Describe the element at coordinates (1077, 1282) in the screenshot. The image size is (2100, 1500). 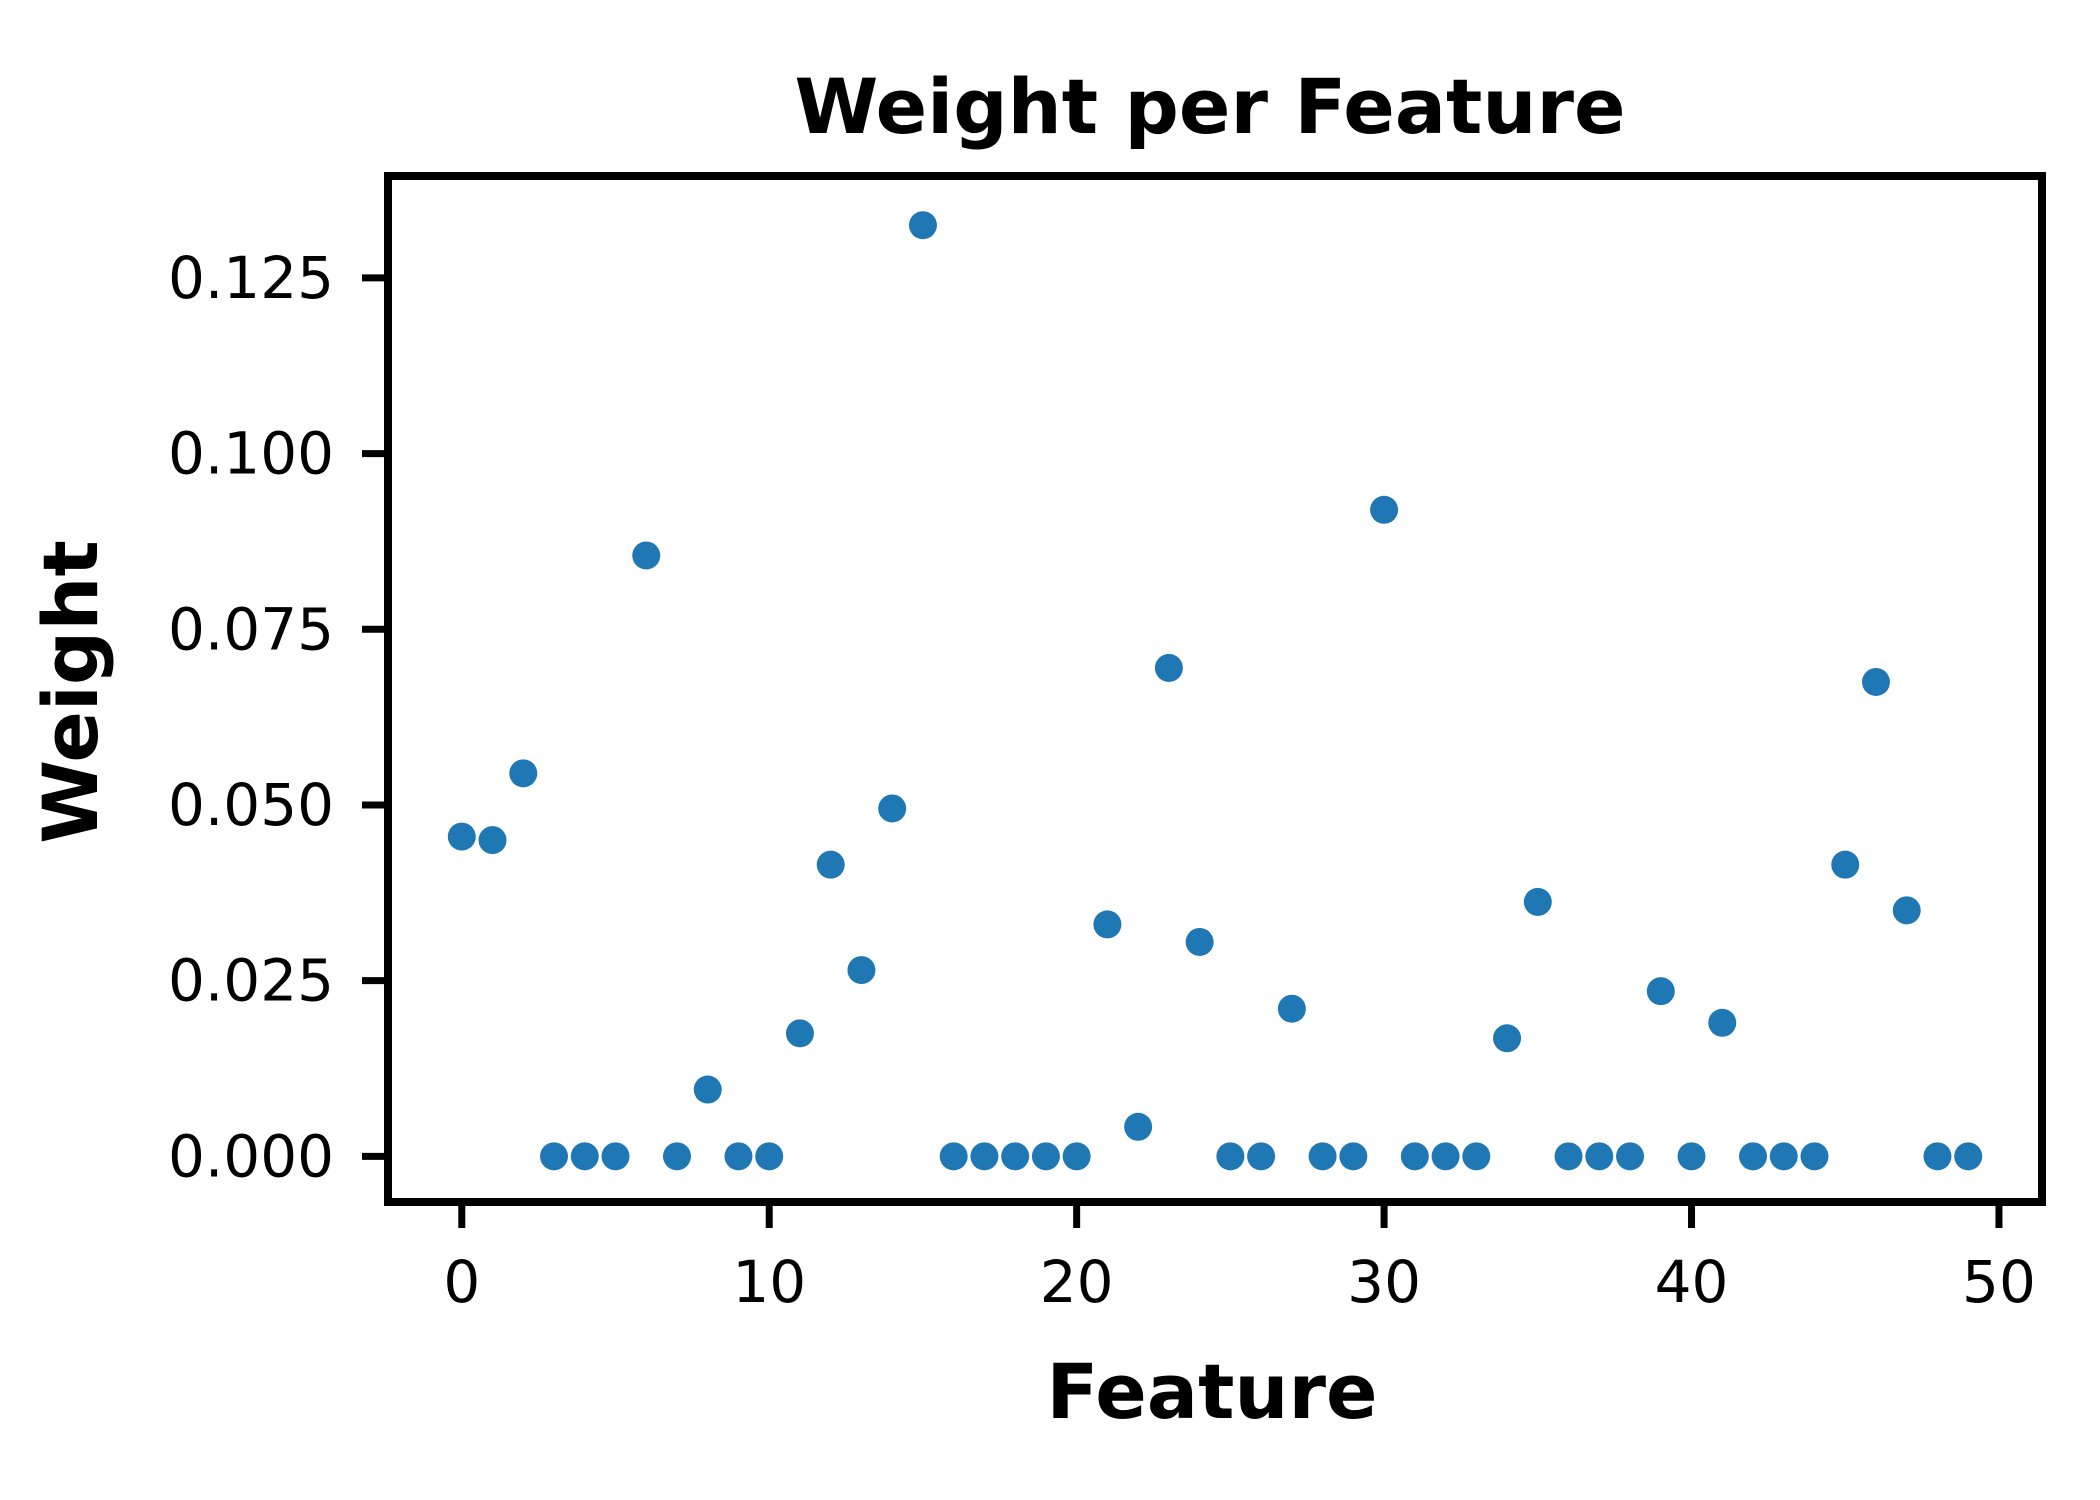
I see `x-tick-label: 20` at that location.